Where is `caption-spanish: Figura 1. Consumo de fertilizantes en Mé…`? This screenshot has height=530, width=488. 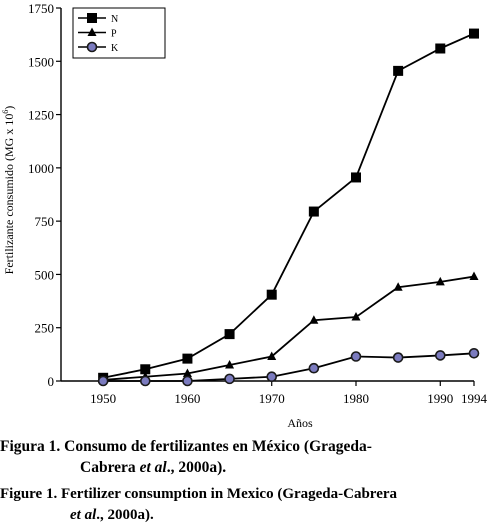 caption-spanish: Figura 1. Consumo de fertilizantes en Mé… is located at coordinates (244, 457).